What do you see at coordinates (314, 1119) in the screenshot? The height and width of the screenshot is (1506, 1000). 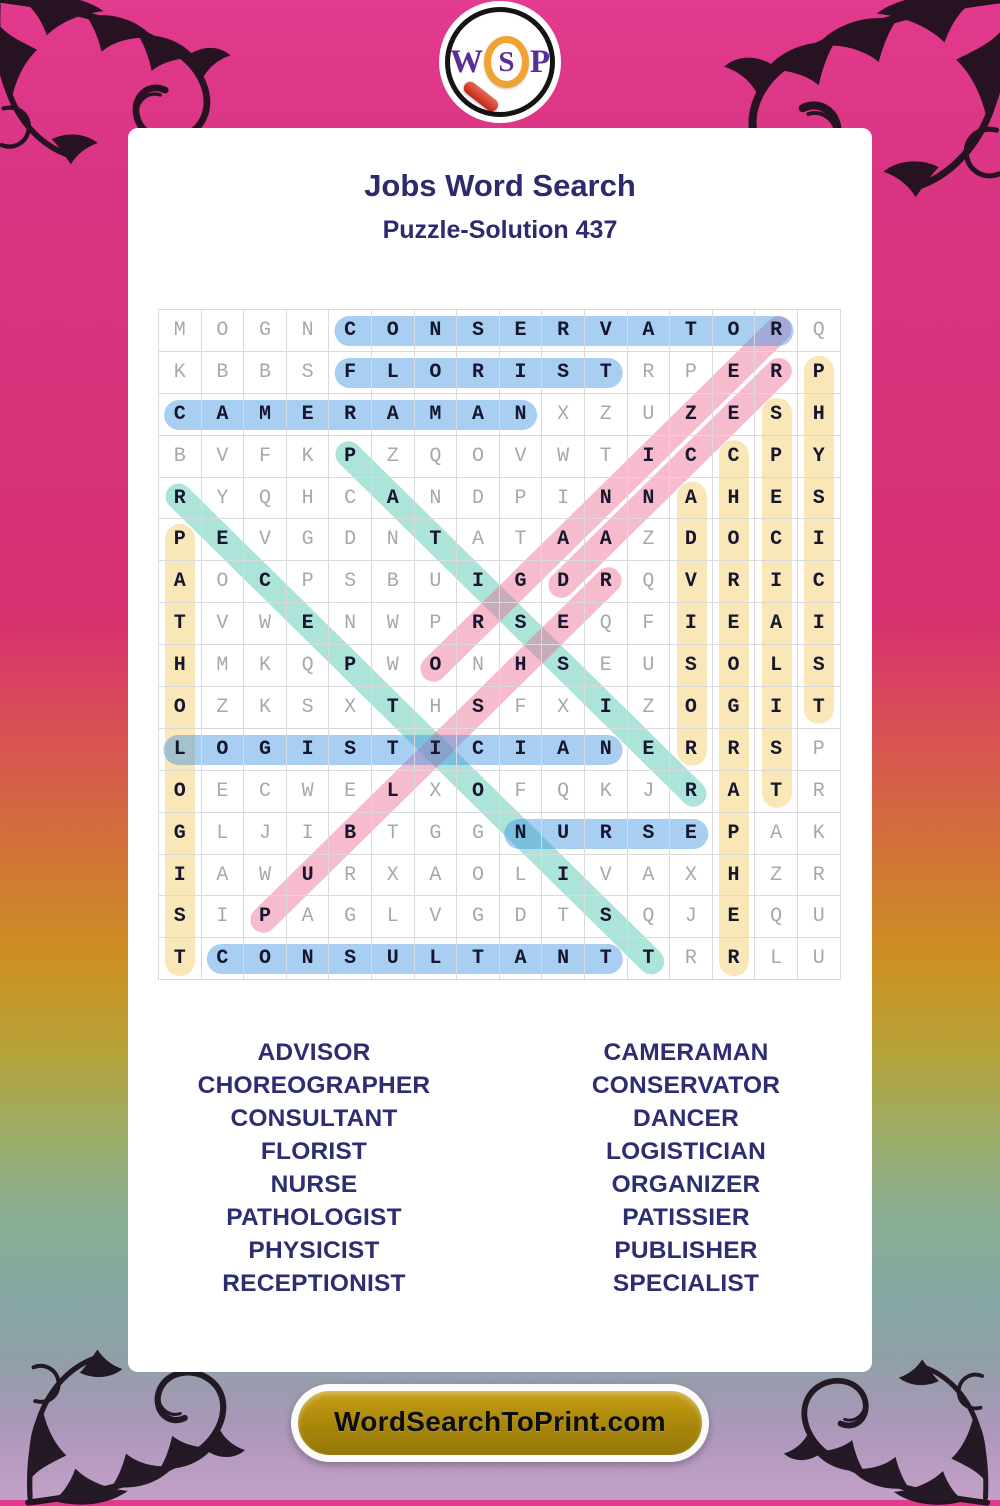 I see `word-list-item: CONSULTANT` at bounding box center [314, 1119].